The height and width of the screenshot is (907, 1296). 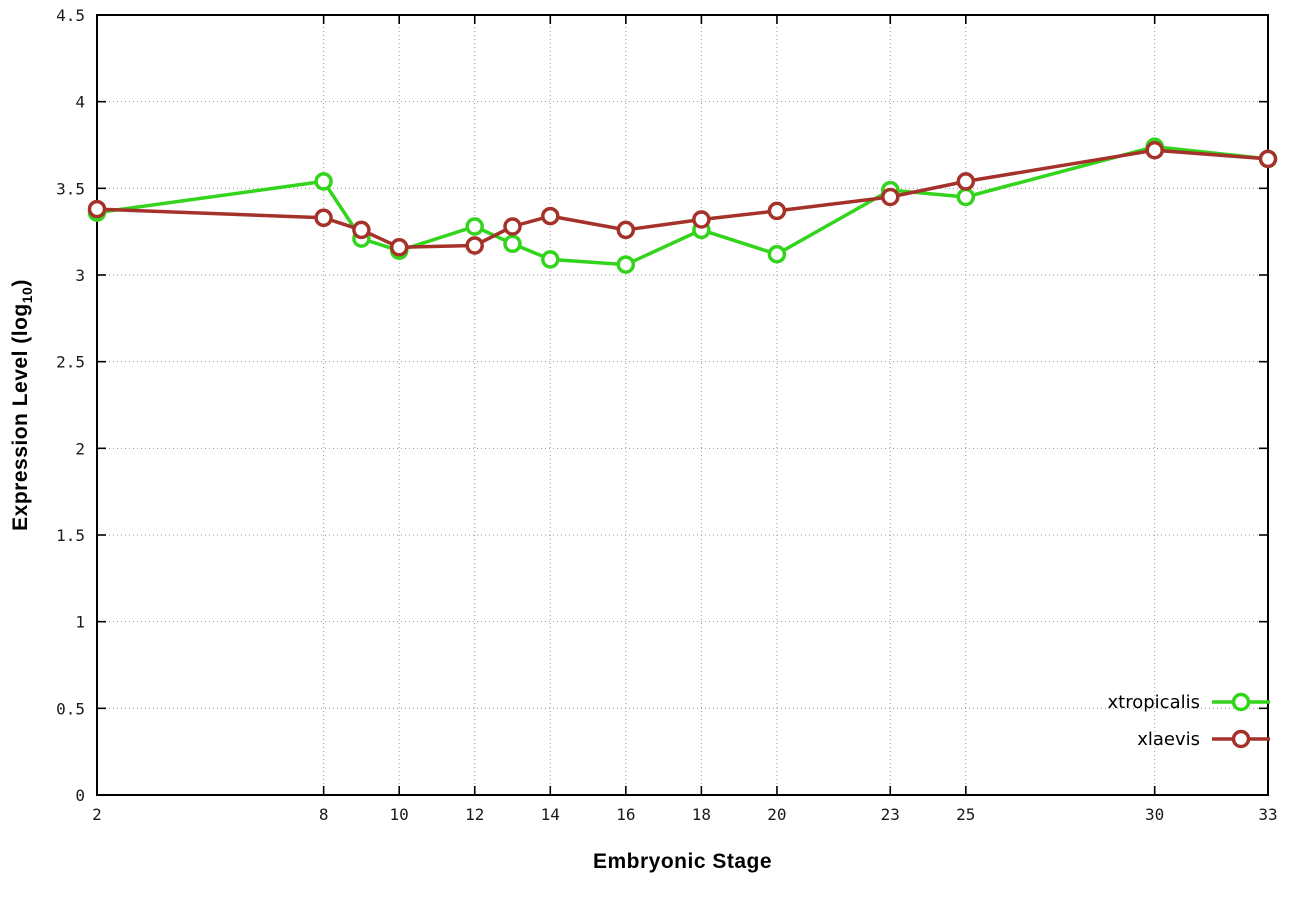 I want to click on y-tick-label: 0, so click(x=80, y=795).